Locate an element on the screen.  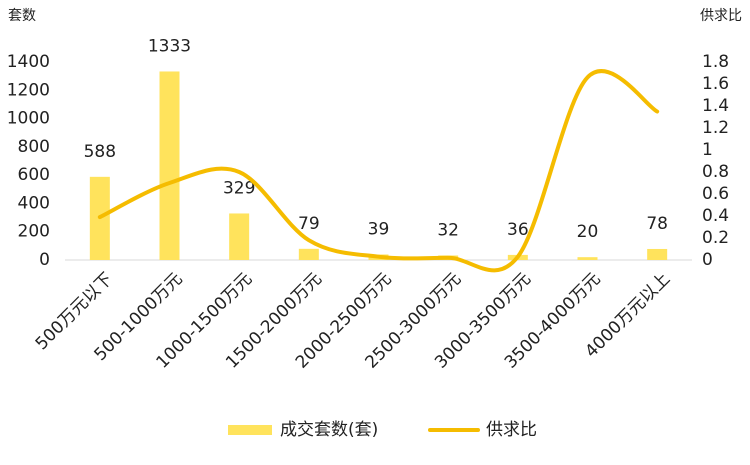
y2-tick-label: 0.4 is located at coordinates (715, 216).